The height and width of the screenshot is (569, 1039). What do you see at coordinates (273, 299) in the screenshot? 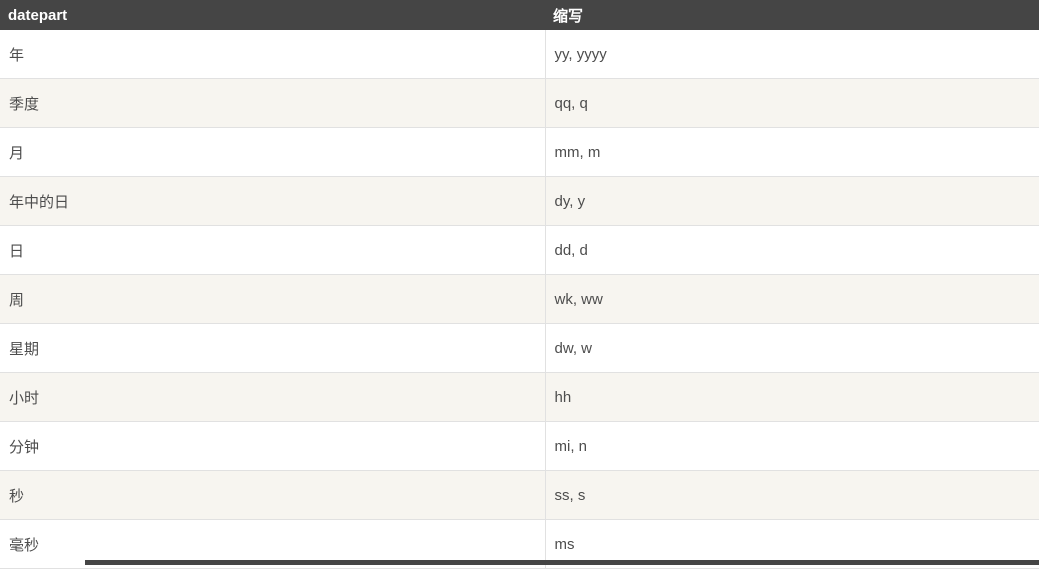
I see `datepart-cell: 周` at bounding box center [273, 299].